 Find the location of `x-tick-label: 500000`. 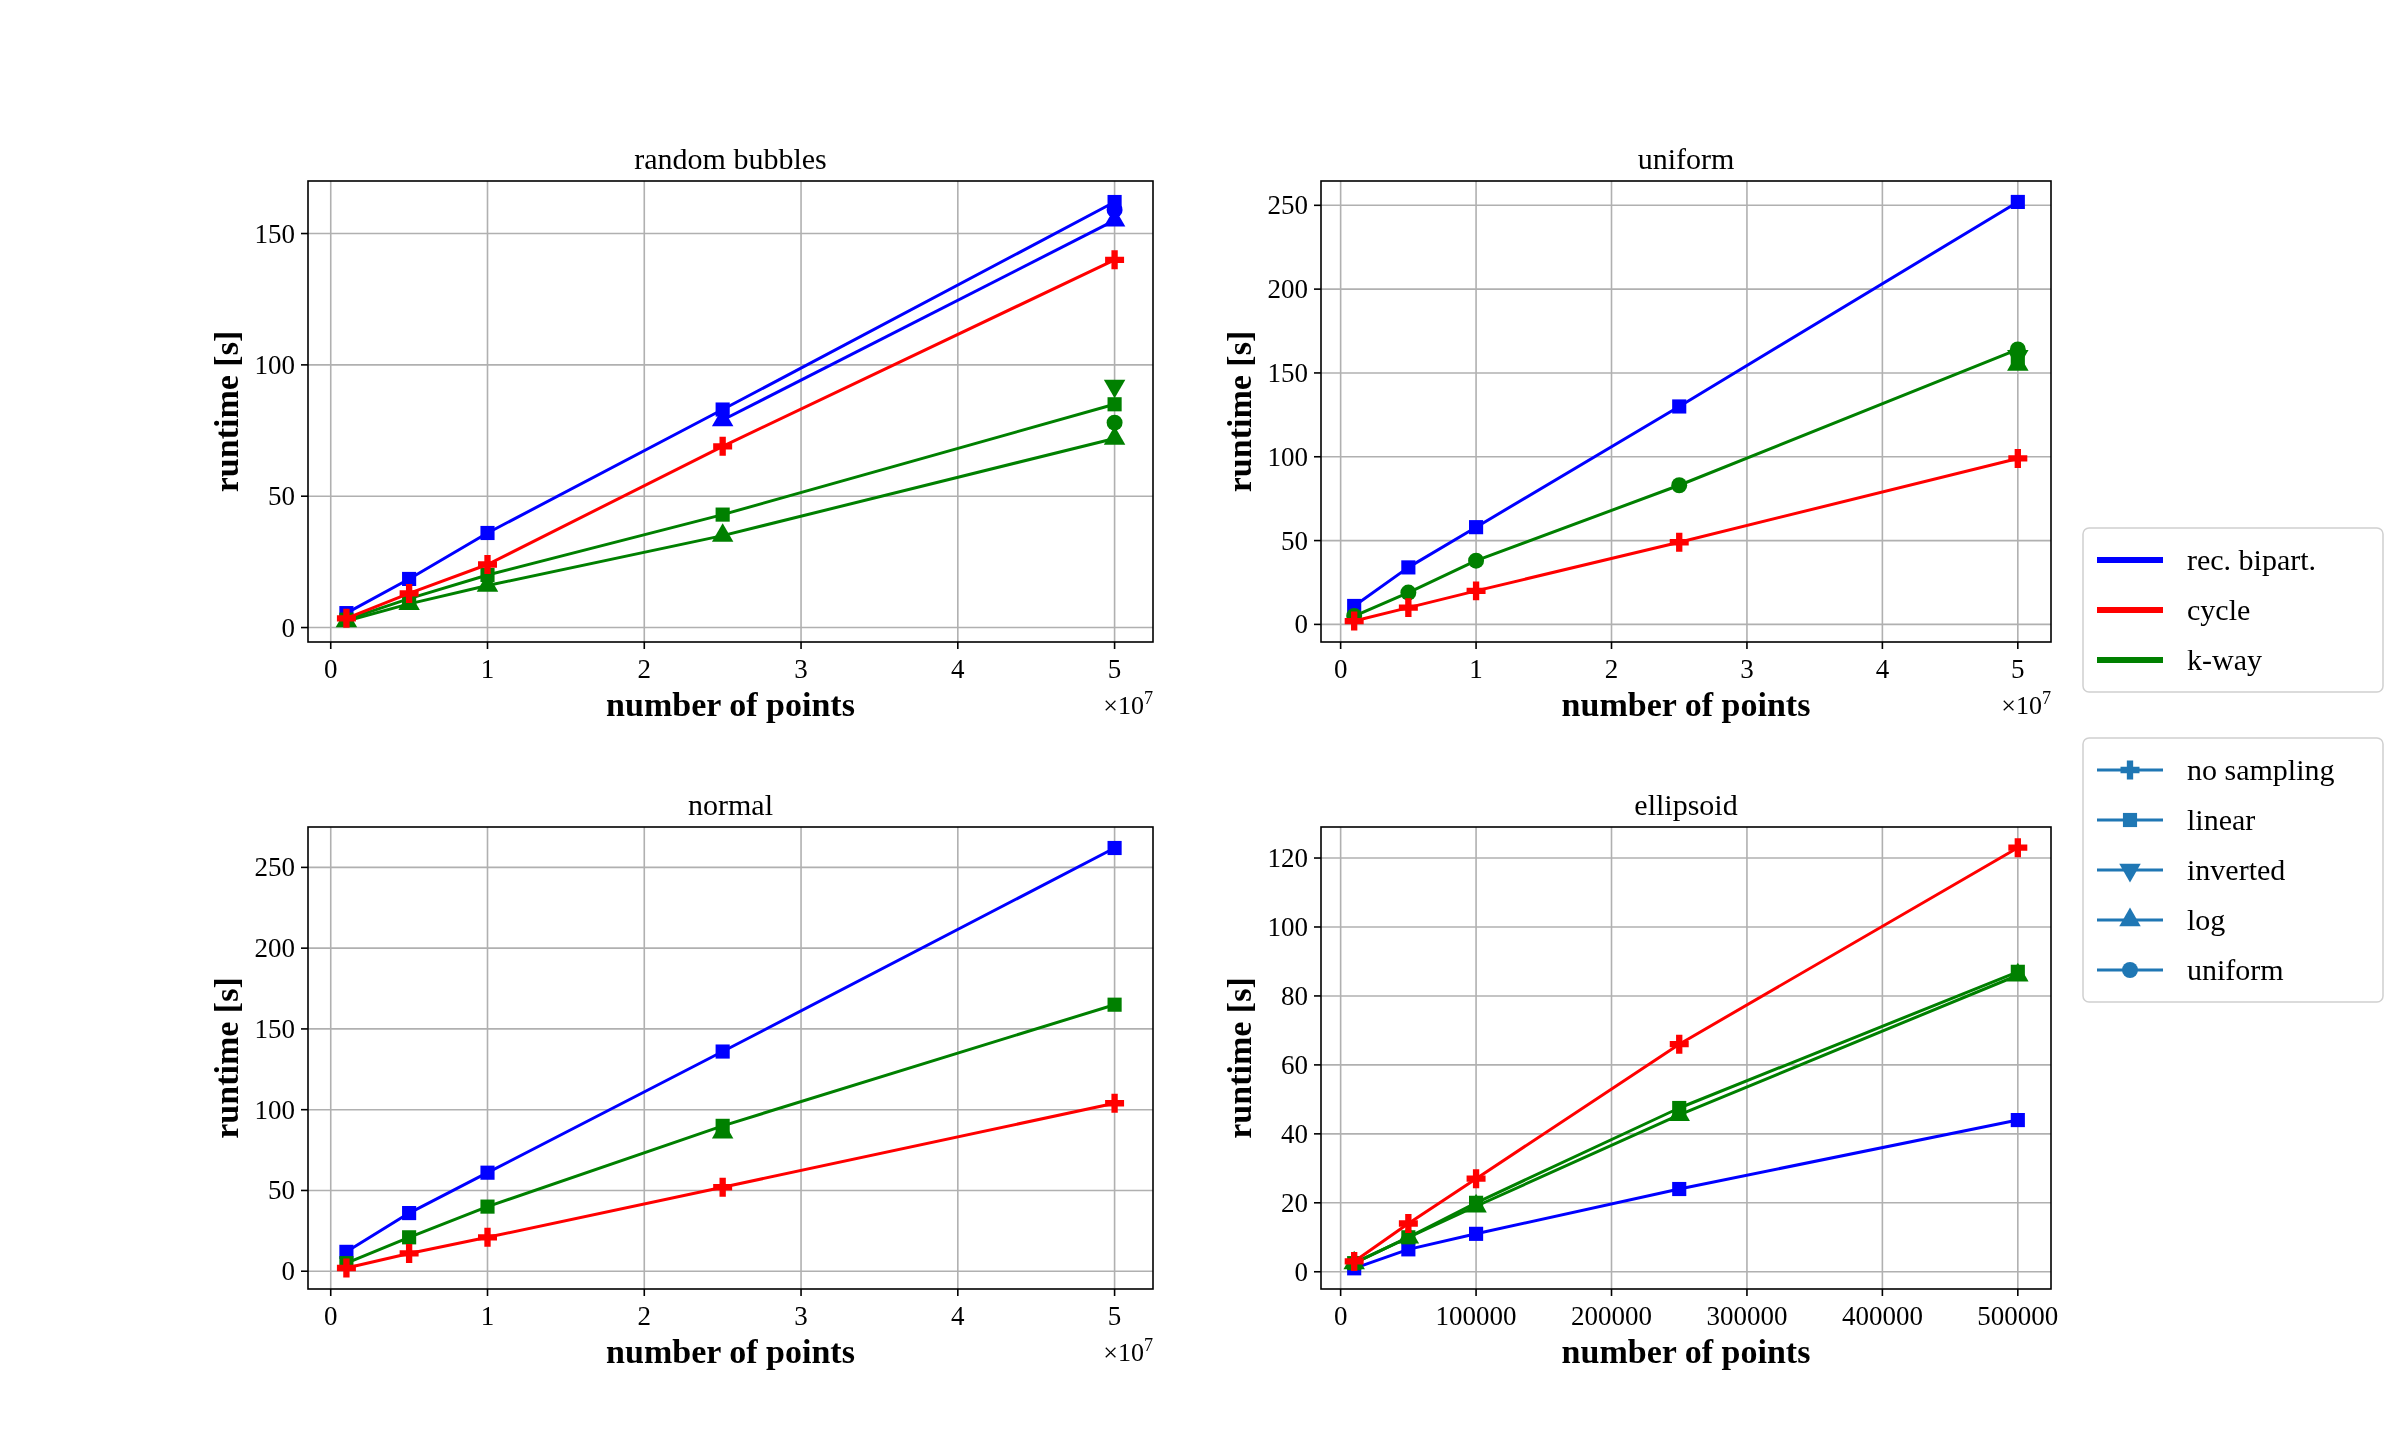

x-tick-label: 500000 is located at coordinates (2018, 1316).